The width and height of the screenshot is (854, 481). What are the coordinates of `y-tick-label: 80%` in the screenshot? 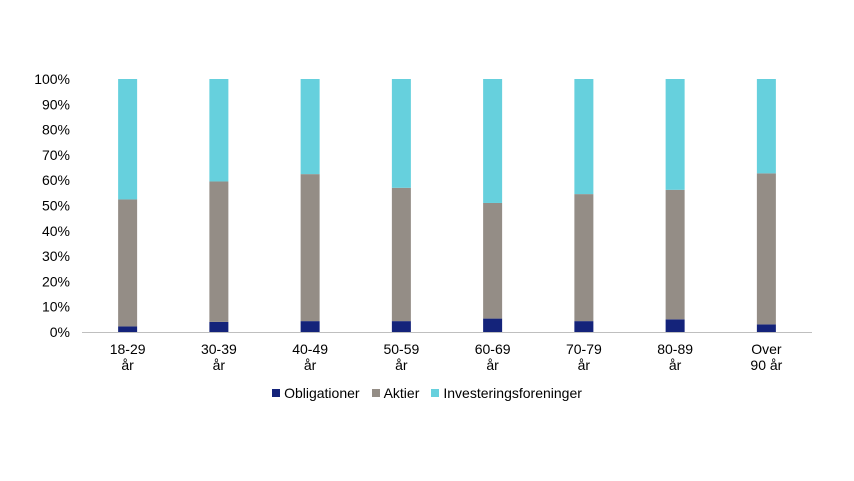 It's located at (56, 130).